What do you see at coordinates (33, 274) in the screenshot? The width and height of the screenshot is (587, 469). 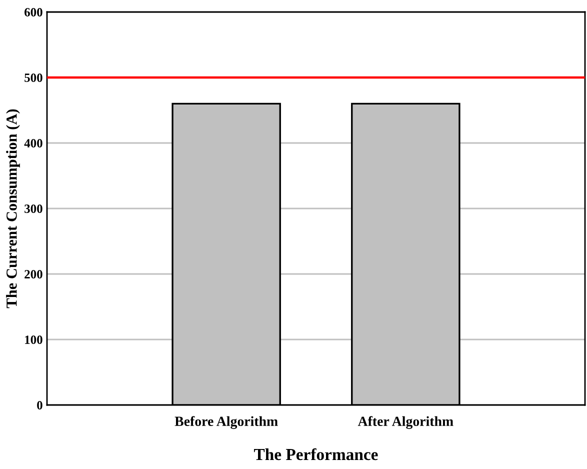 I see `y-tick-label: 200` at bounding box center [33, 274].